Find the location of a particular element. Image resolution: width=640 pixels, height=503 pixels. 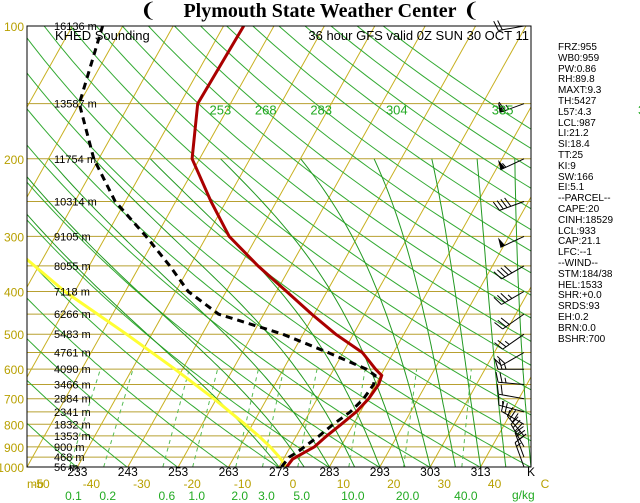

temperature-tick-label: 30 is located at coordinates (445, 484).